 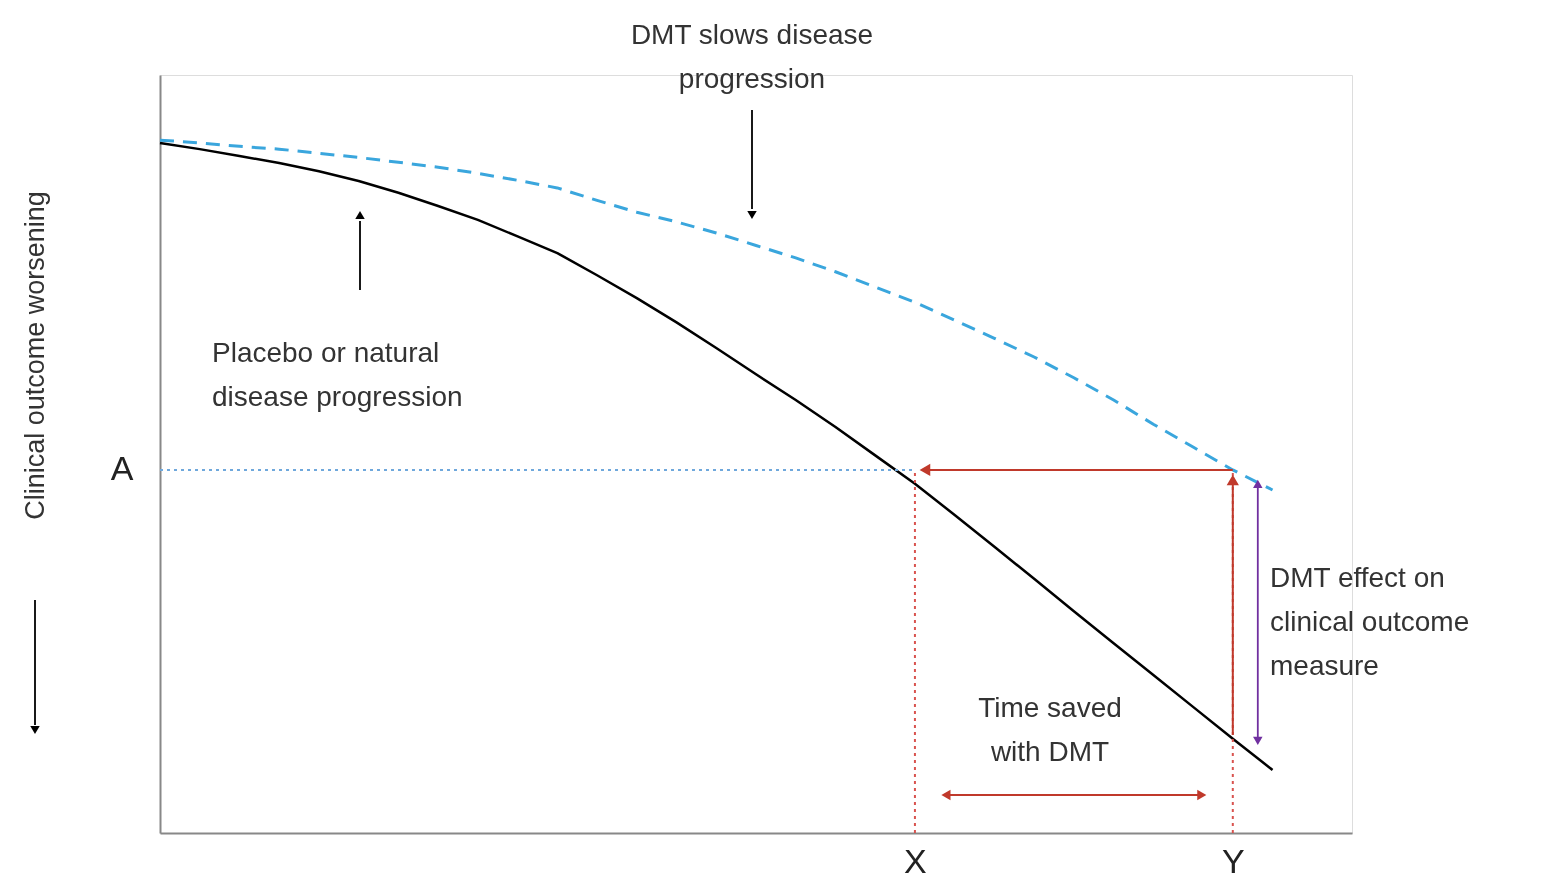 I want to click on annotation: DMT effect on clinical outcome measure, so click(x=1370, y=621).